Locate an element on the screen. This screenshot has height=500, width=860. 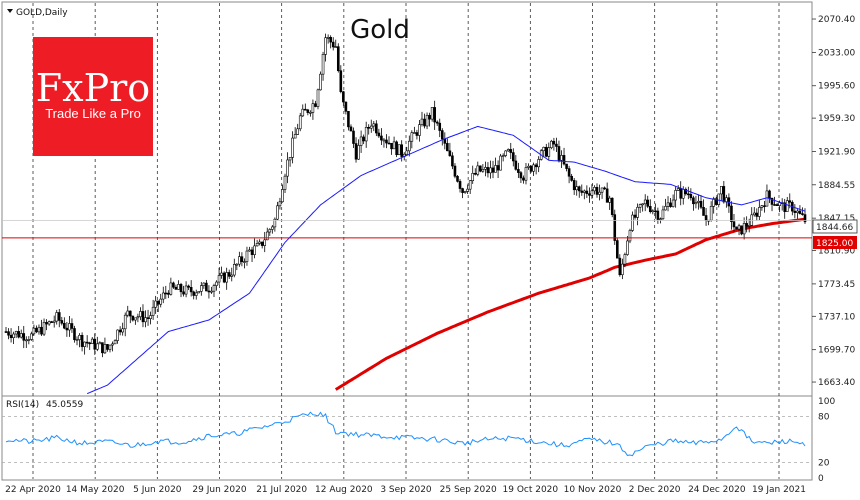
y-tick-label: 1663.40 is located at coordinates (836, 383).